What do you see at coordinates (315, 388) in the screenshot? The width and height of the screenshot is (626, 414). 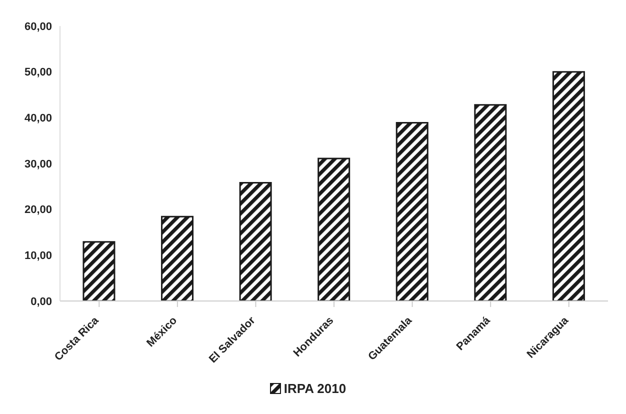 I see `legend-label: IRPA 2010` at bounding box center [315, 388].